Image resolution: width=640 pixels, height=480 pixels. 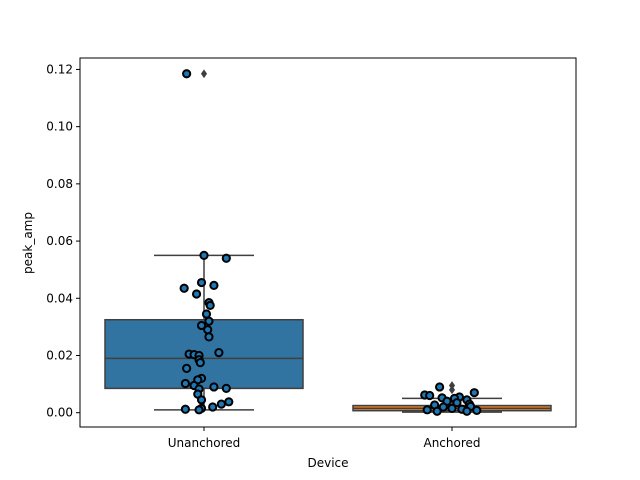 I want to click on y-tick-label: 0.02, so click(x=59, y=355).